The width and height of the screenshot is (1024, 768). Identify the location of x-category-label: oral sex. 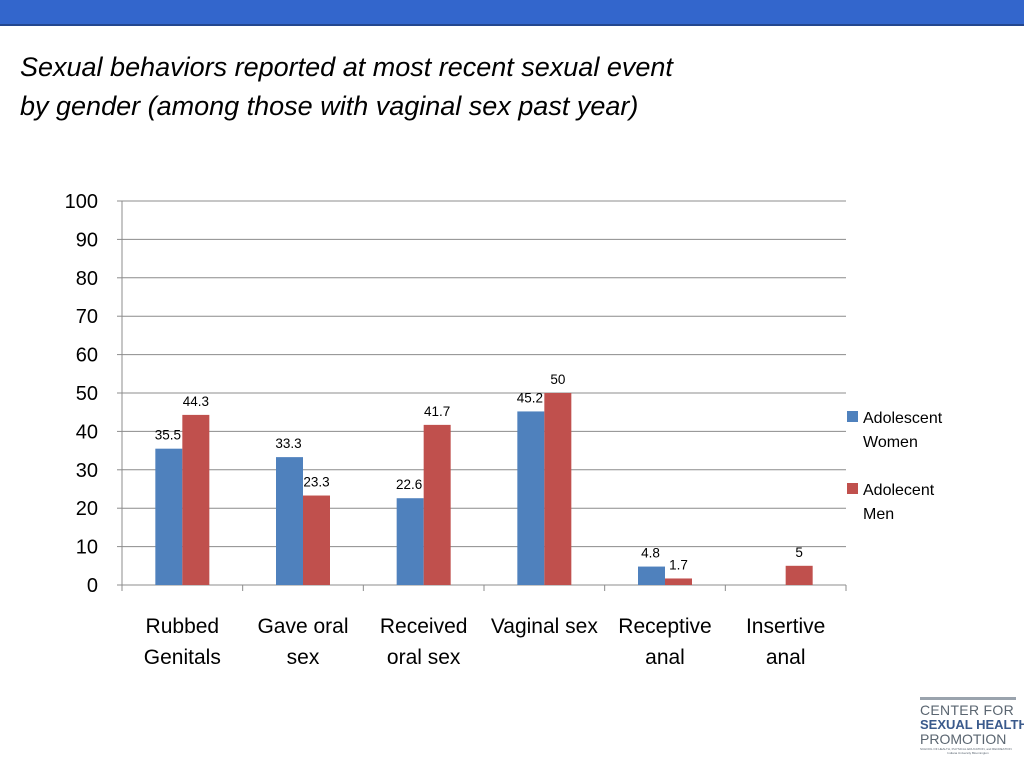
(424, 657).